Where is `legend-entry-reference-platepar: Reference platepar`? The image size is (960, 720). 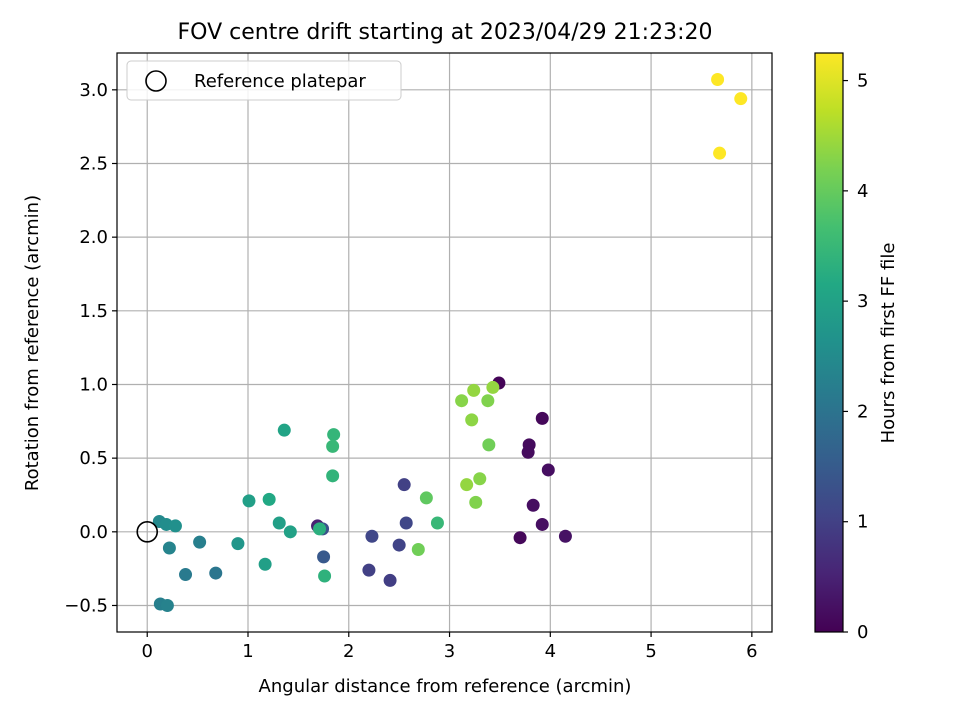 legend-entry-reference-platepar: Reference platepar is located at coordinates (280, 81).